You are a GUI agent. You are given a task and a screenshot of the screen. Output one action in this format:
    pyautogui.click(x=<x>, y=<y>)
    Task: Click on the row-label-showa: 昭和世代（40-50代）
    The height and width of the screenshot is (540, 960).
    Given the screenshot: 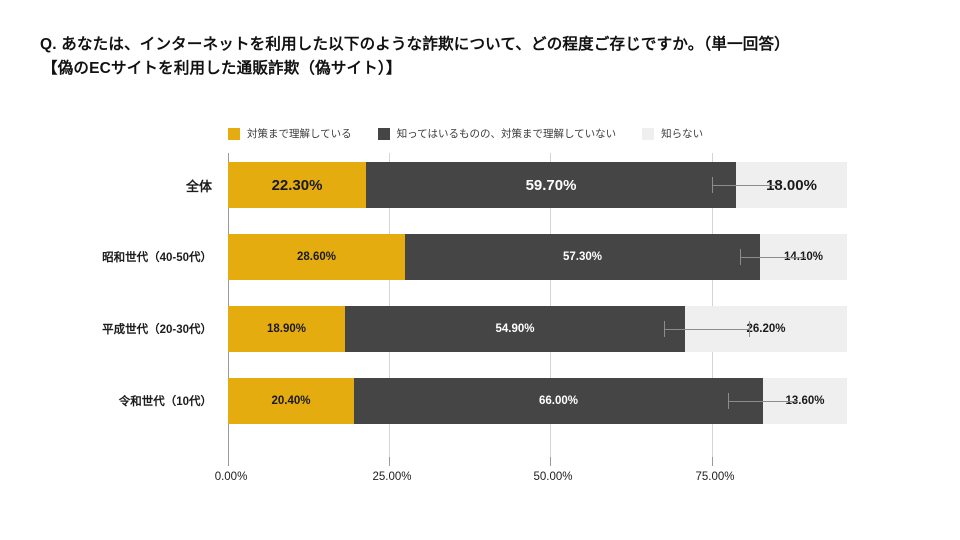 What is the action you would take?
    pyautogui.click(x=106, y=257)
    